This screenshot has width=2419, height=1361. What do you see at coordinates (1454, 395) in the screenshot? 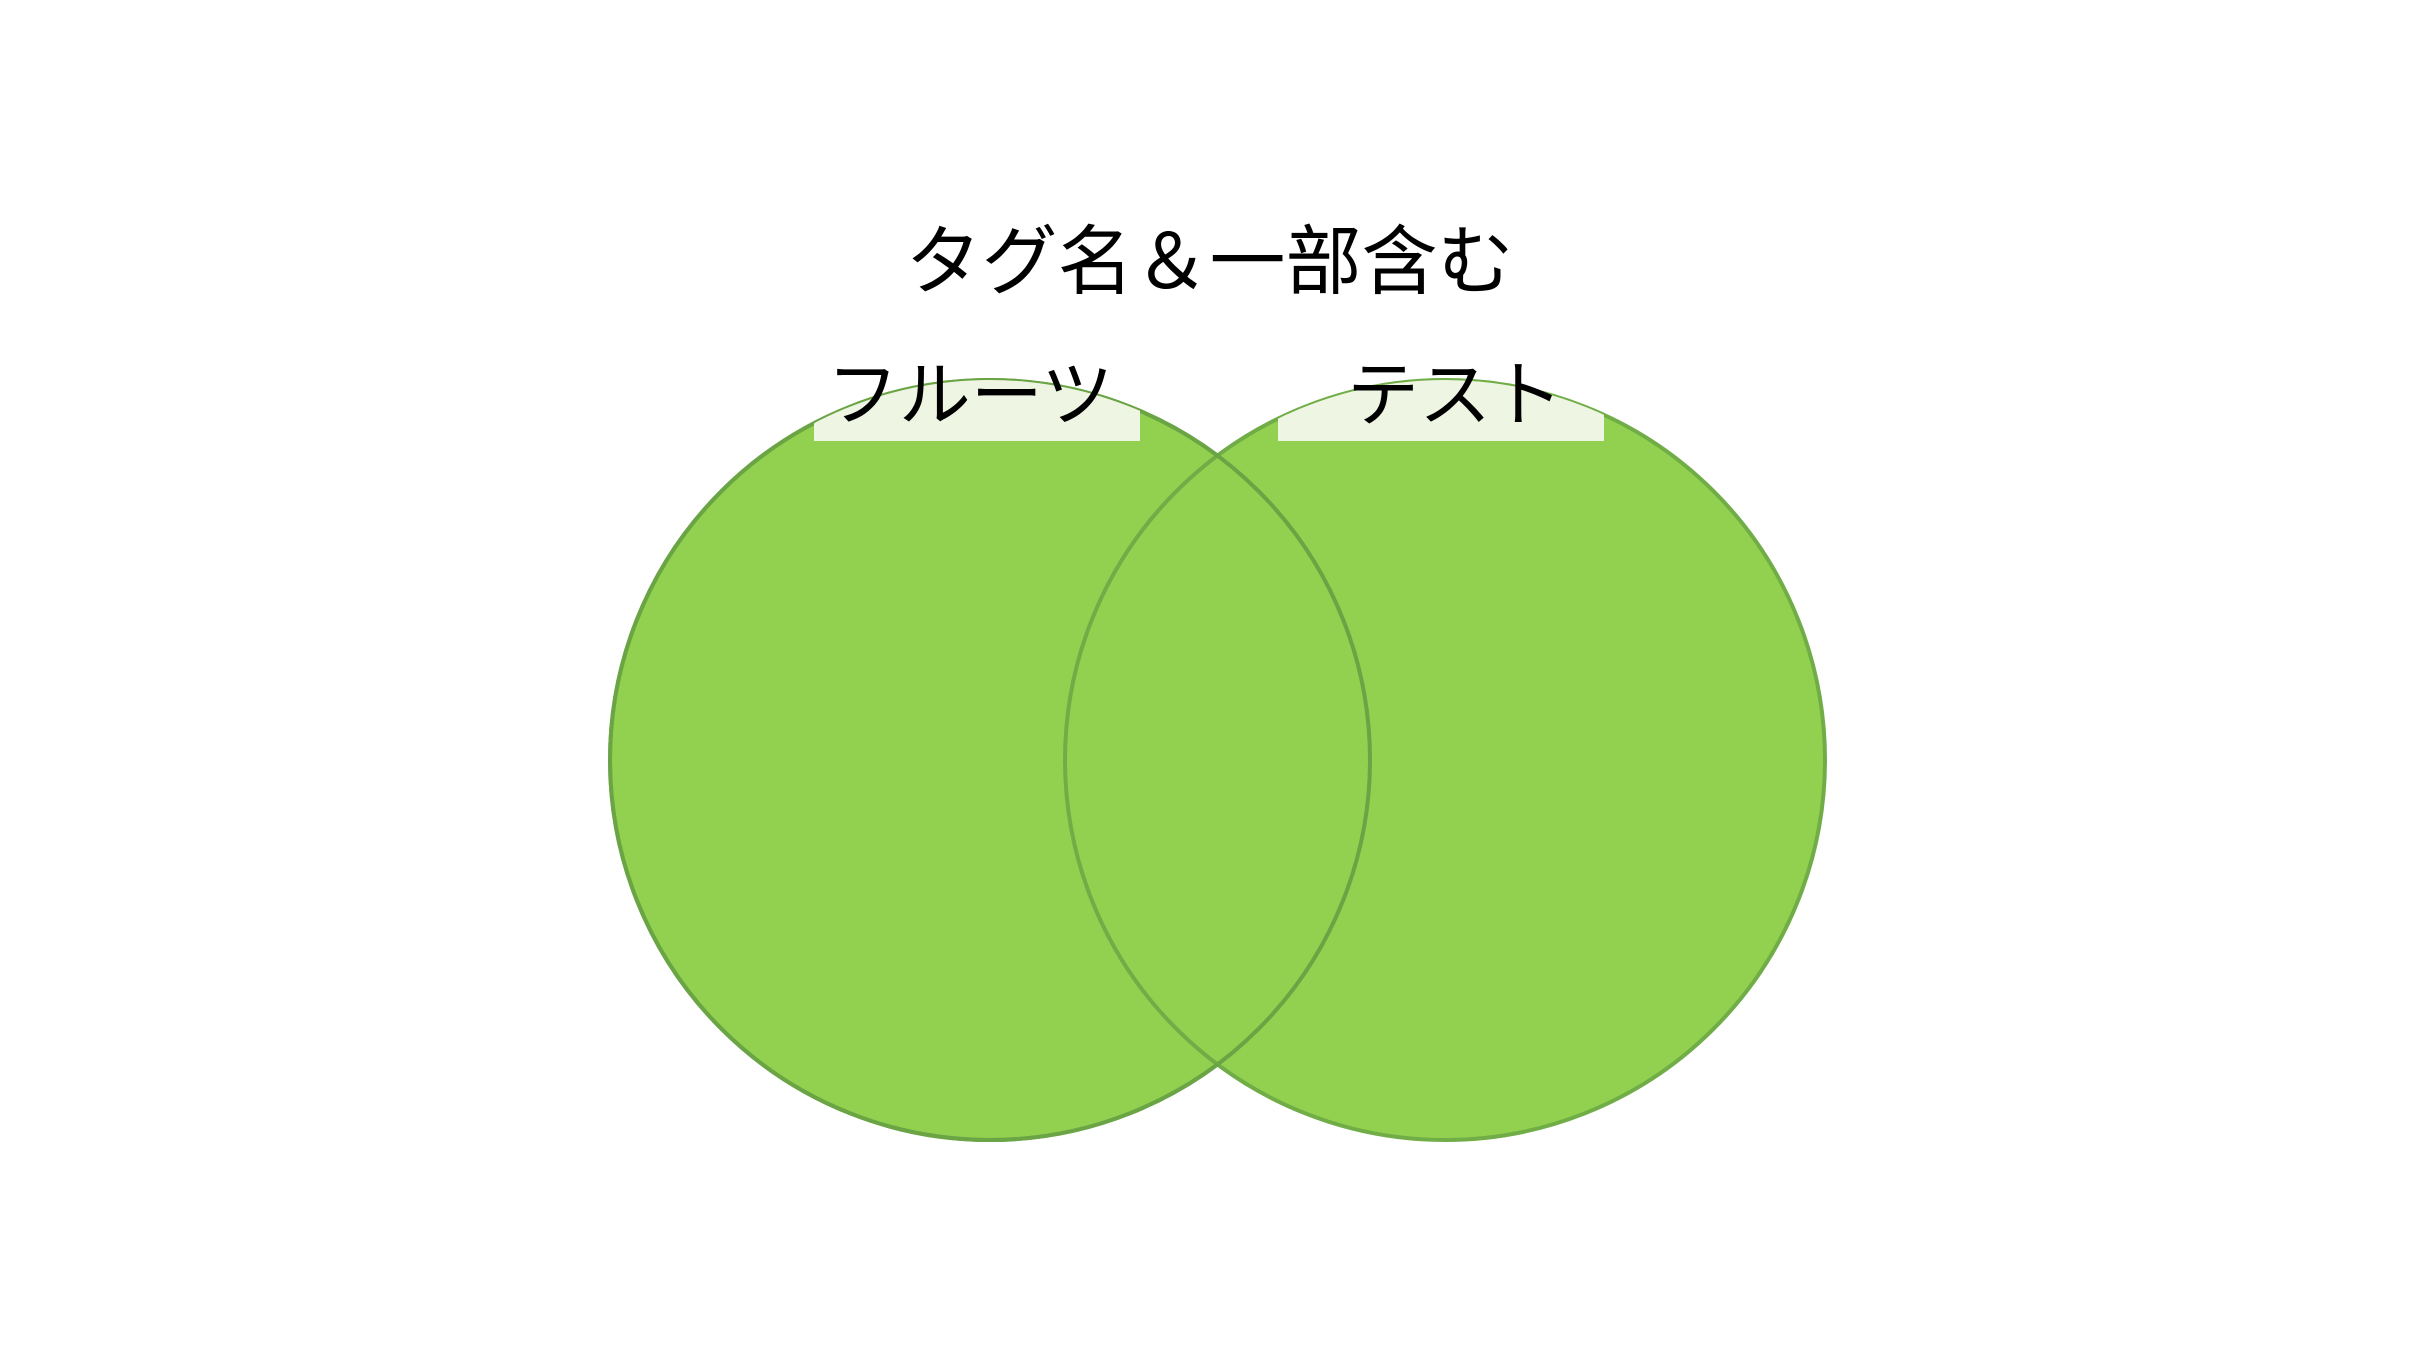
I see `set-label-test: テスト` at bounding box center [1454, 395].